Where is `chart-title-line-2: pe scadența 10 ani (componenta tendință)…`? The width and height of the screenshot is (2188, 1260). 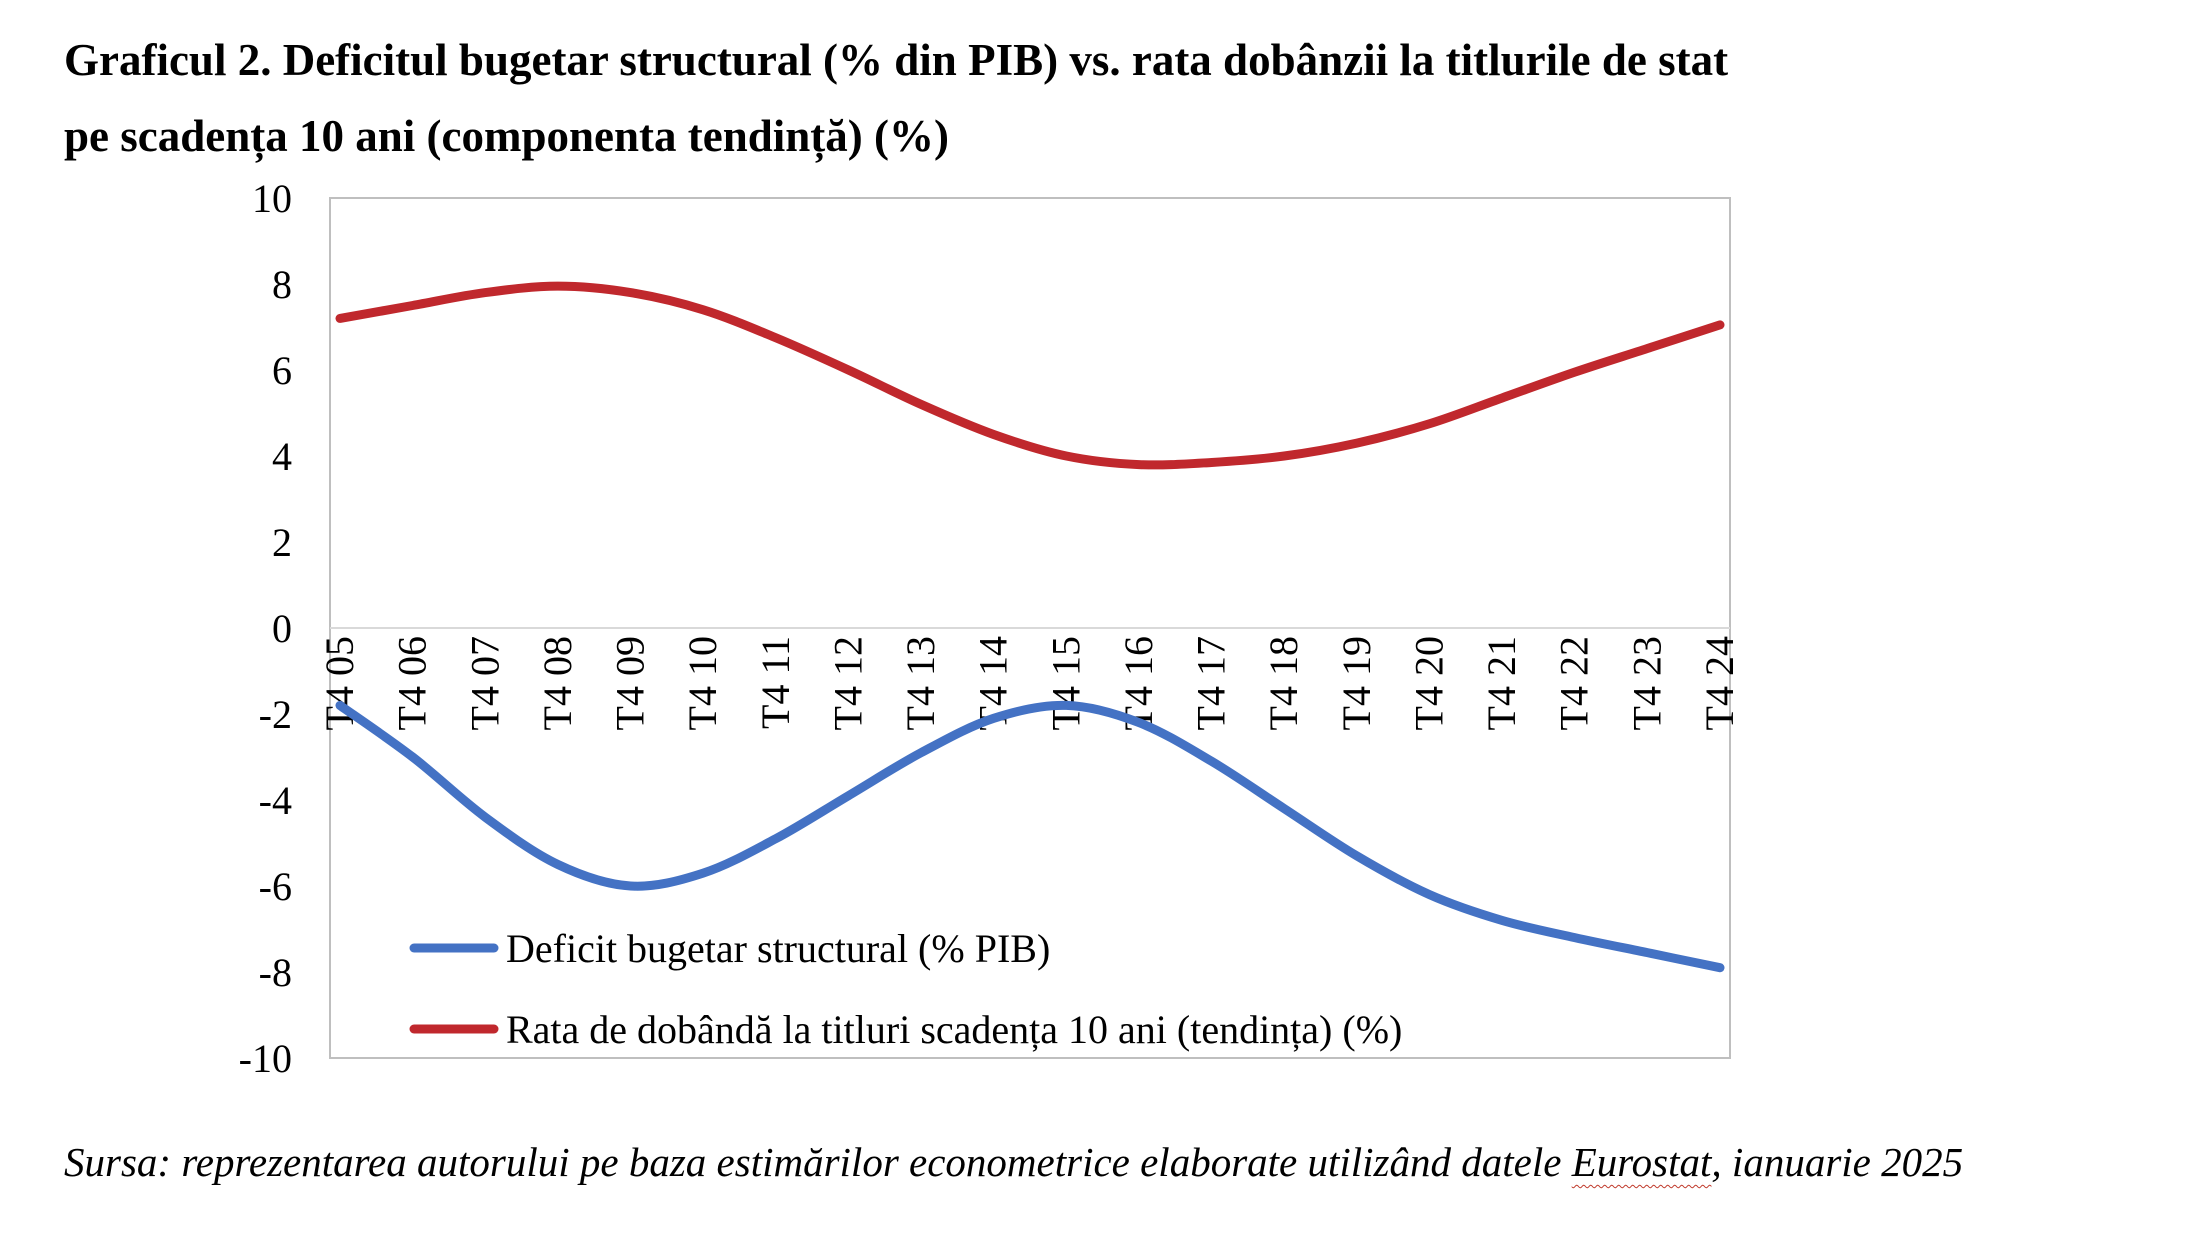 chart-title-line-2: pe scadența 10 ani (componenta tendință)… is located at coordinates (506, 136).